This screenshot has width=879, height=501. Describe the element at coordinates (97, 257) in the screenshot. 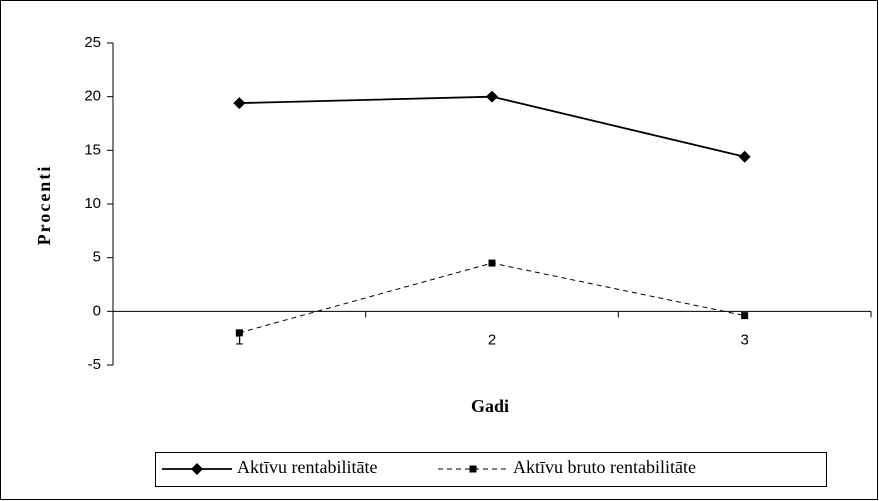

I see `y-tick-label: 5` at that location.